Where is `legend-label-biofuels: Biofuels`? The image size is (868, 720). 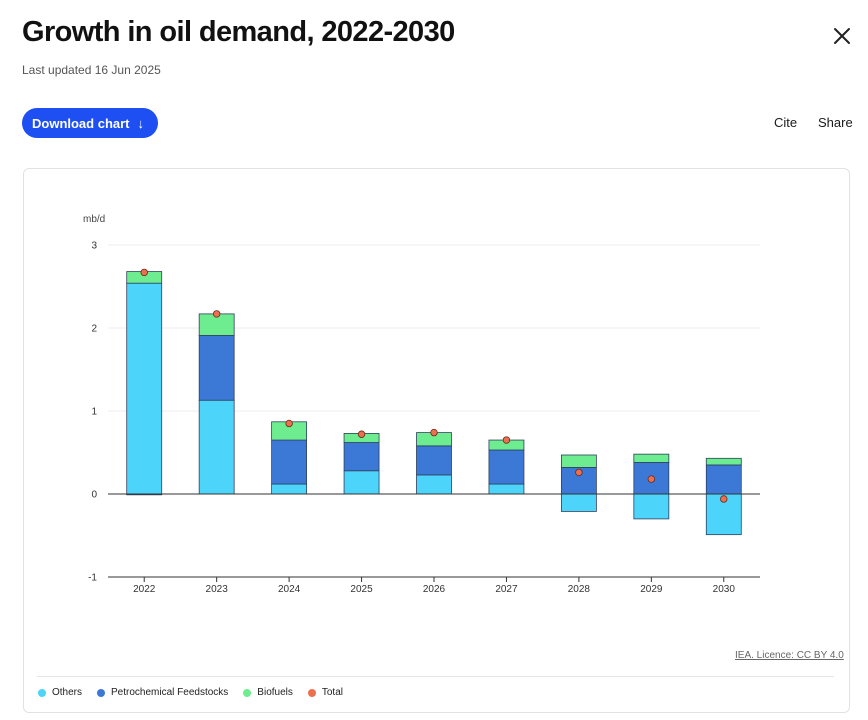
legend-label-biofuels: Biofuels is located at coordinates (275, 692).